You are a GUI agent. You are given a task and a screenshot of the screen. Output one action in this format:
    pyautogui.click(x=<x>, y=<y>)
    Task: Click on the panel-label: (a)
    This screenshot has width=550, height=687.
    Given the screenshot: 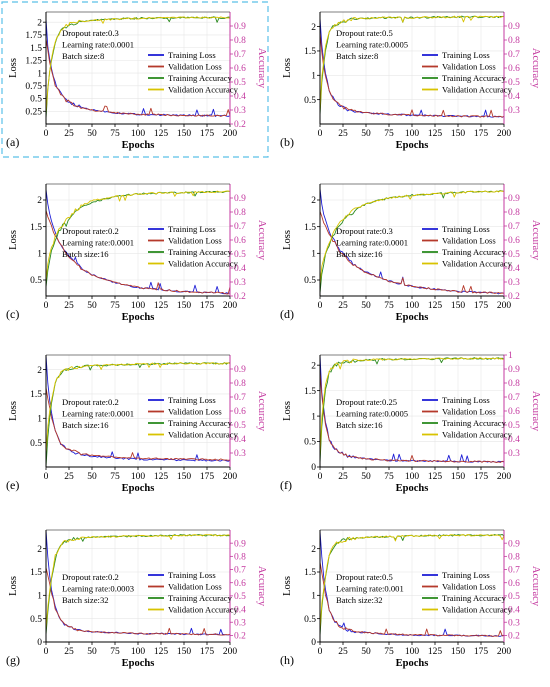 What is the action you would take?
    pyautogui.click(x=12, y=142)
    